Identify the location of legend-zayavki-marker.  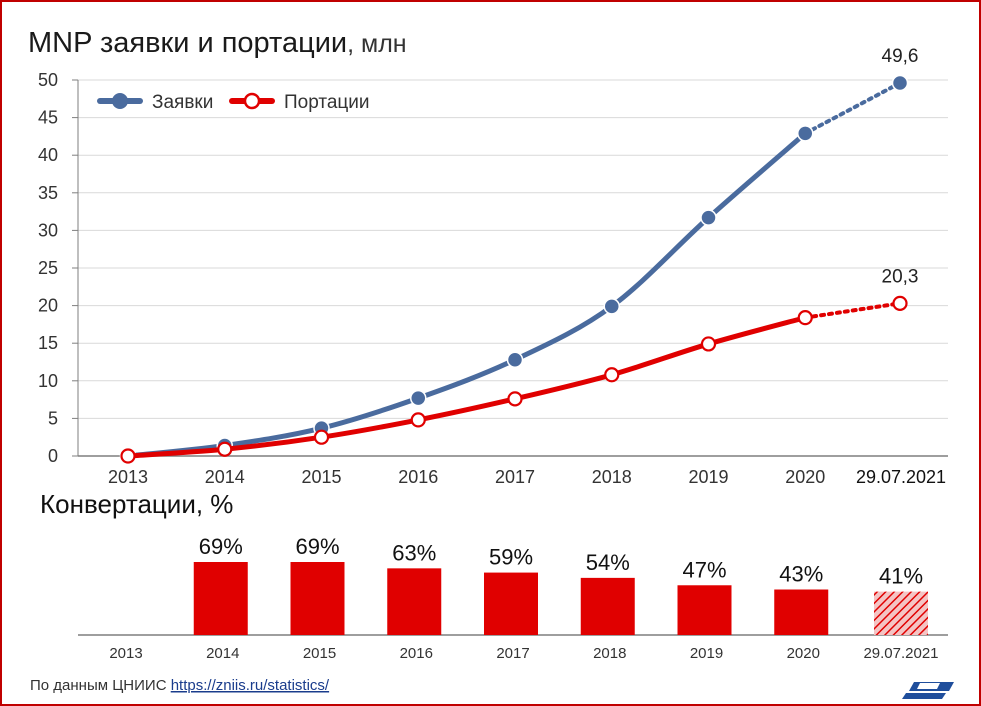
(120, 101).